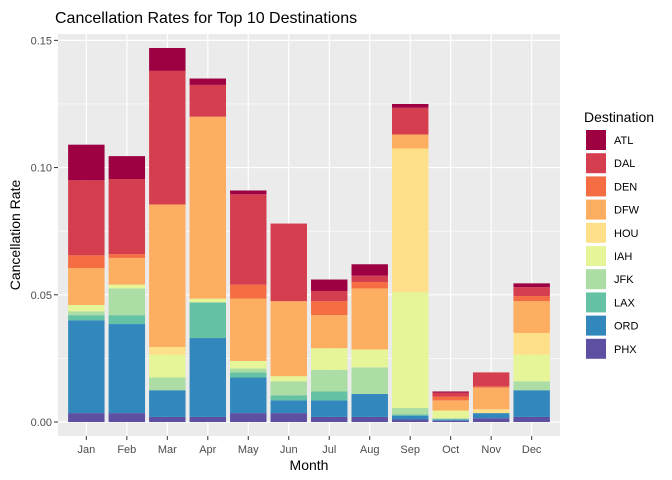  What do you see at coordinates (329, 380) in the screenshot?
I see `bar-segment-jfk-jul` at bounding box center [329, 380].